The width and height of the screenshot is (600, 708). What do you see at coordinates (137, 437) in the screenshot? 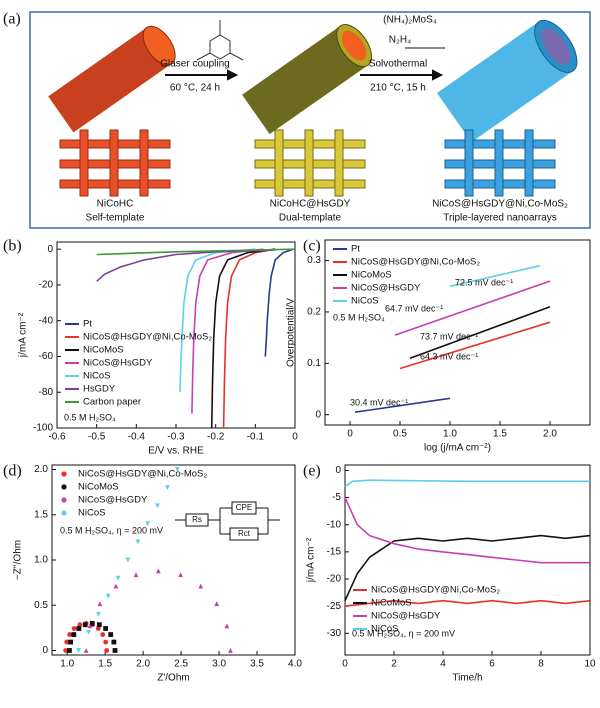
I see `x-tick-label: -0.4` at bounding box center [137, 437].